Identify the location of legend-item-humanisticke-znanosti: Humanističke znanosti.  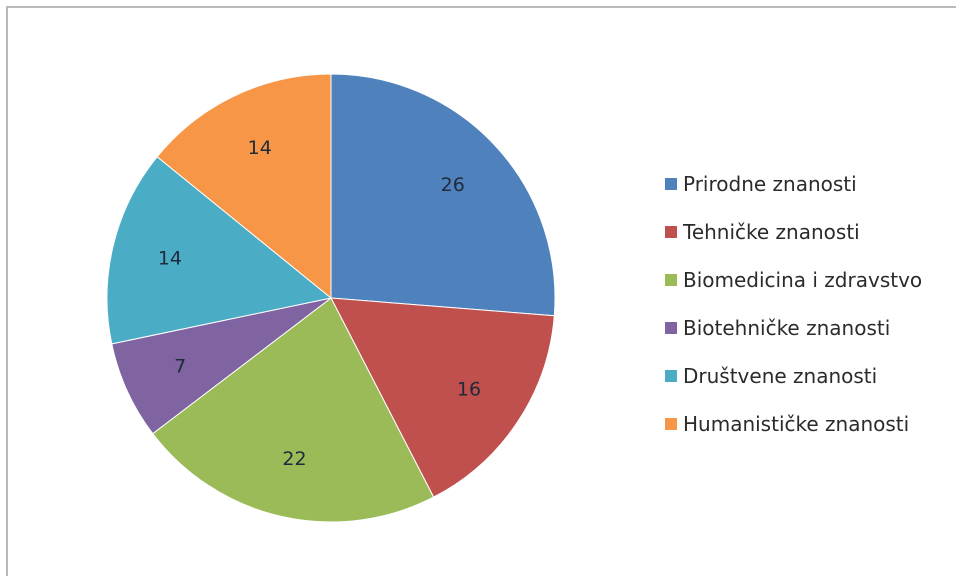
(810, 424).